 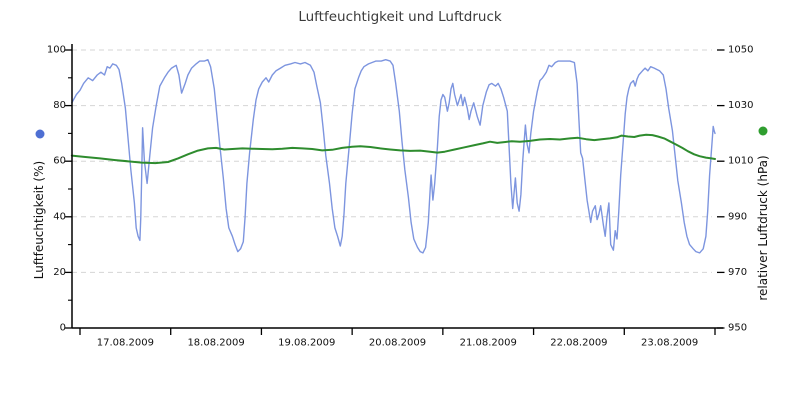 I want to click on y-right-tick-label: 1050, so click(x=740, y=50).